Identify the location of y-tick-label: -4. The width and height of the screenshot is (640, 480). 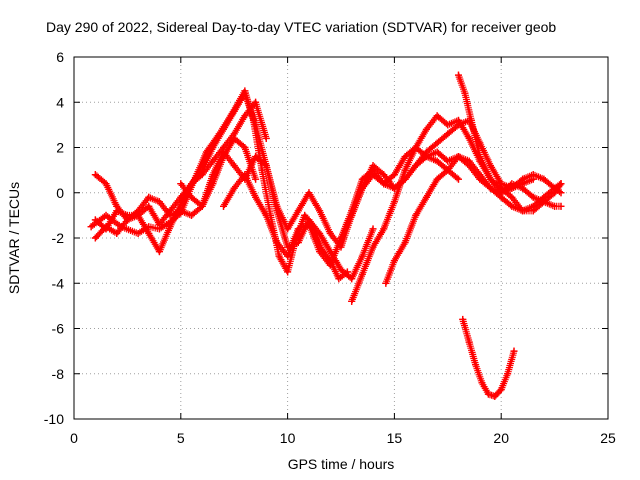
(58, 283).